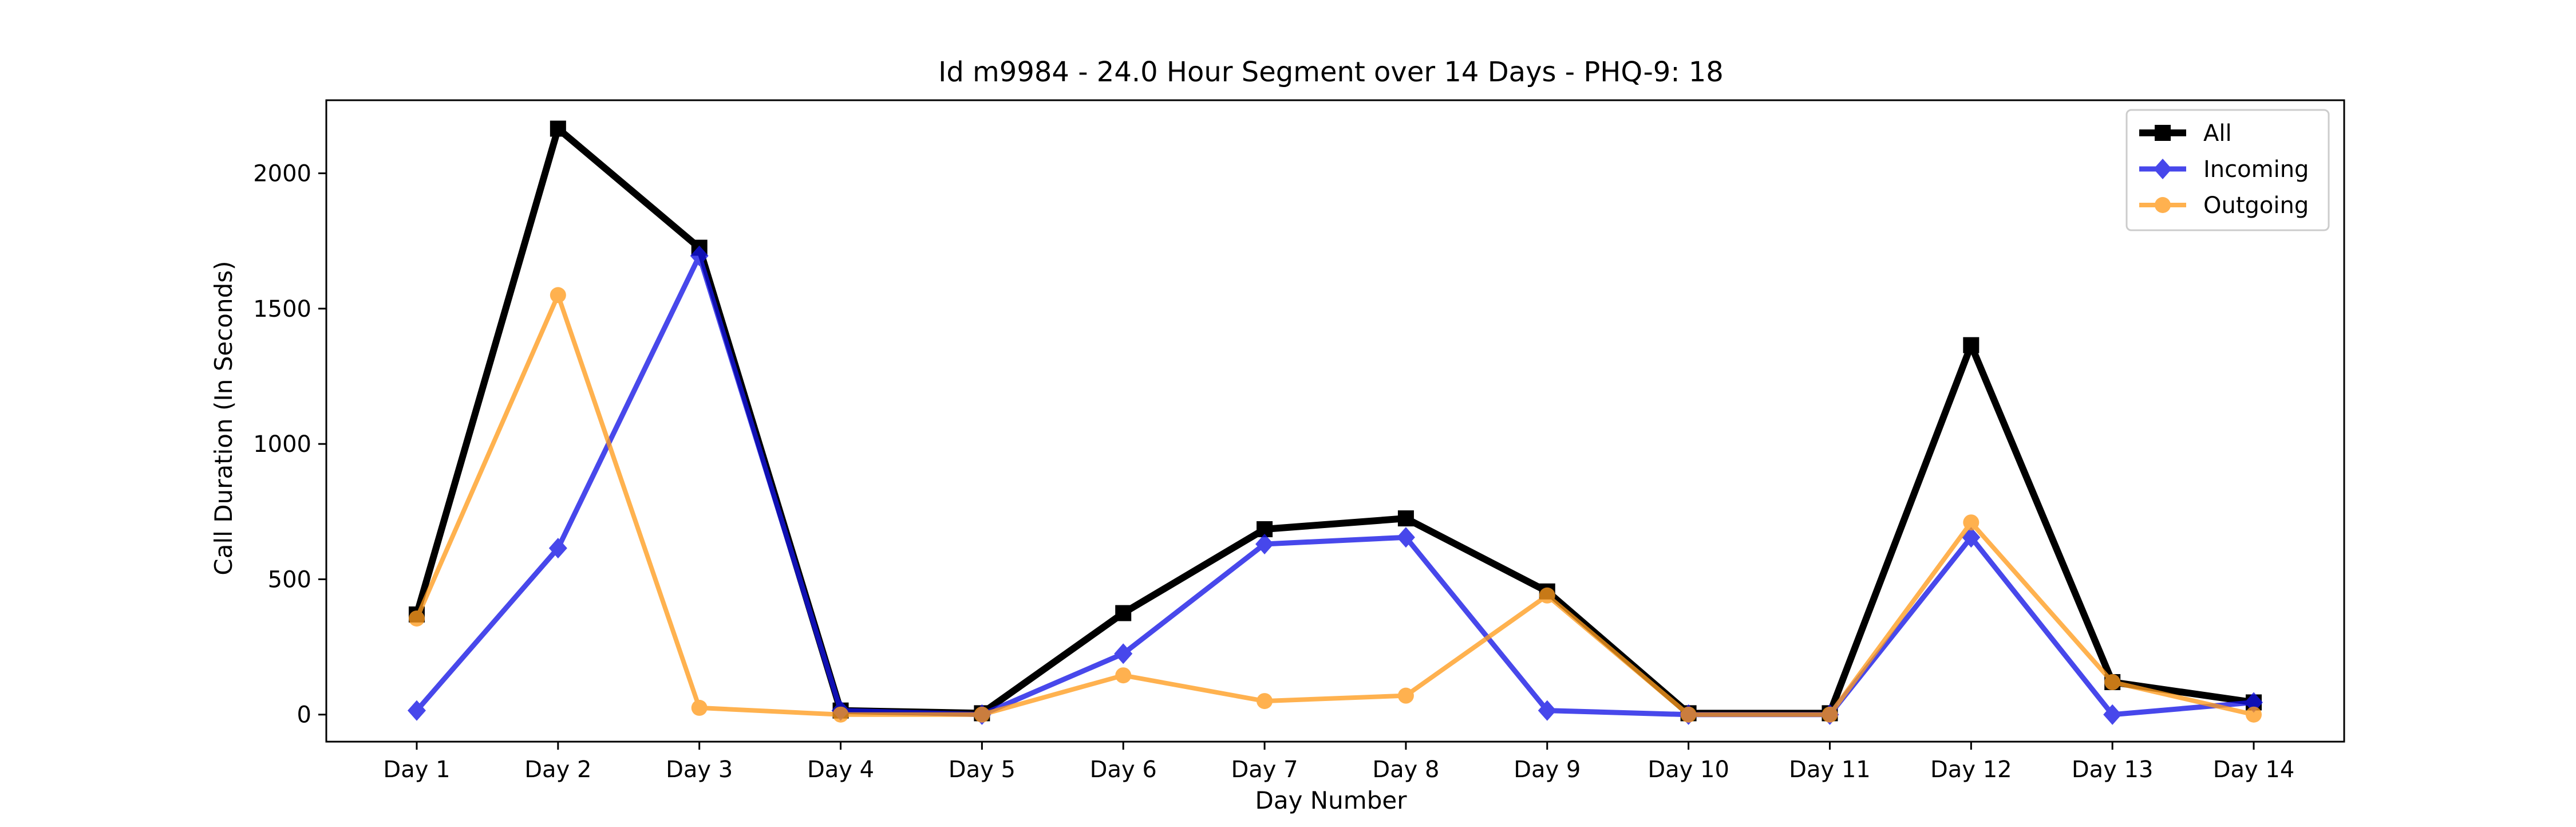 The width and height of the screenshot is (2576, 827). Describe the element at coordinates (2256, 169) in the screenshot. I see `legend-label-incoming: Incoming` at that location.